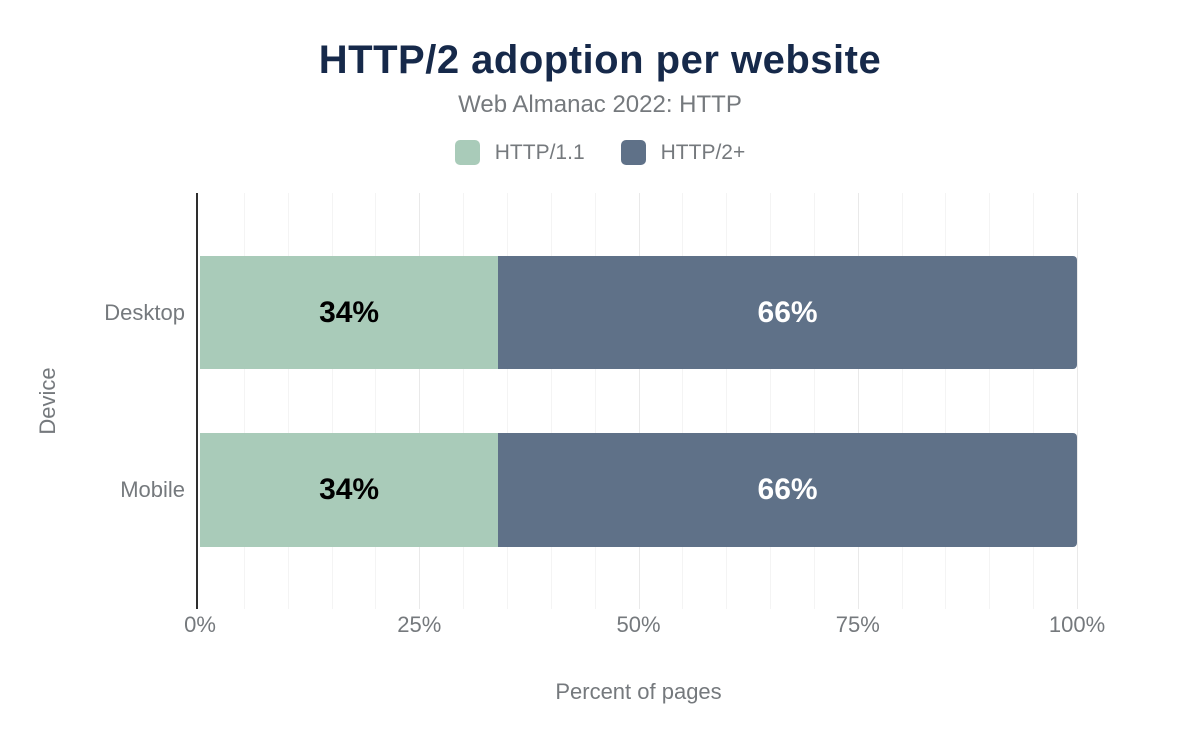 The width and height of the screenshot is (1200, 742). What do you see at coordinates (703, 152) in the screenshot?
I see `legend-label: HTTP/2+` at bounding box center [703, 152].